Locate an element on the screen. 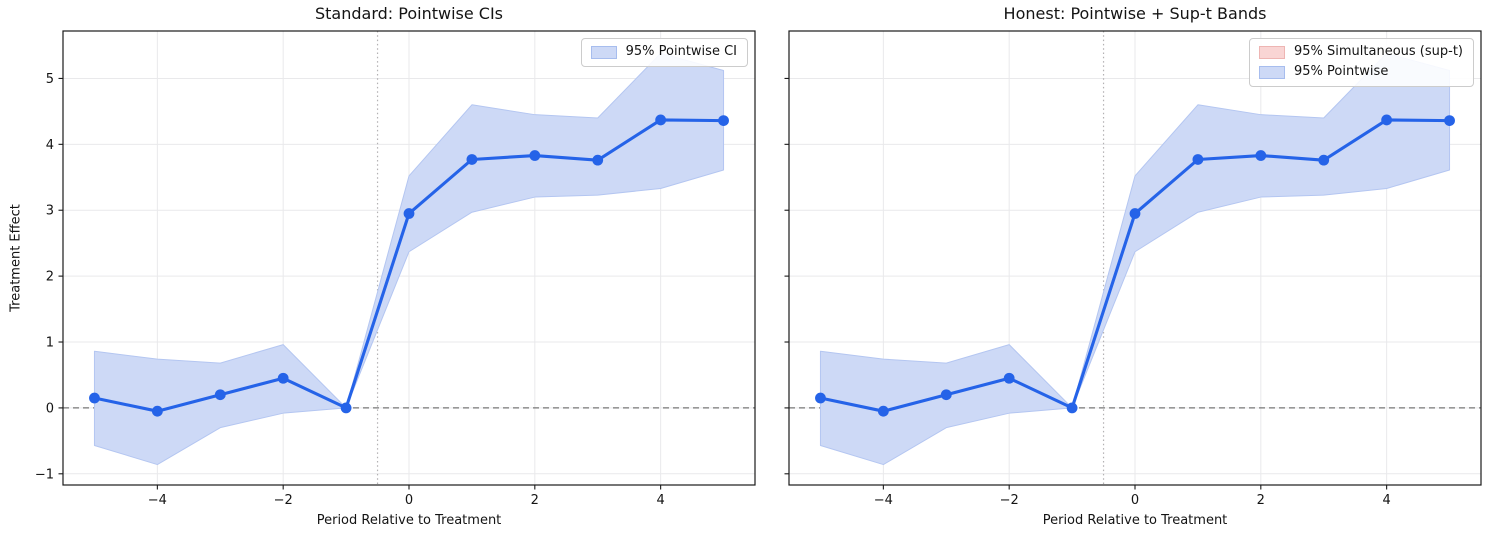  left-plot-legend: 95% Pointwise CI is located at coordinates (664, 52).